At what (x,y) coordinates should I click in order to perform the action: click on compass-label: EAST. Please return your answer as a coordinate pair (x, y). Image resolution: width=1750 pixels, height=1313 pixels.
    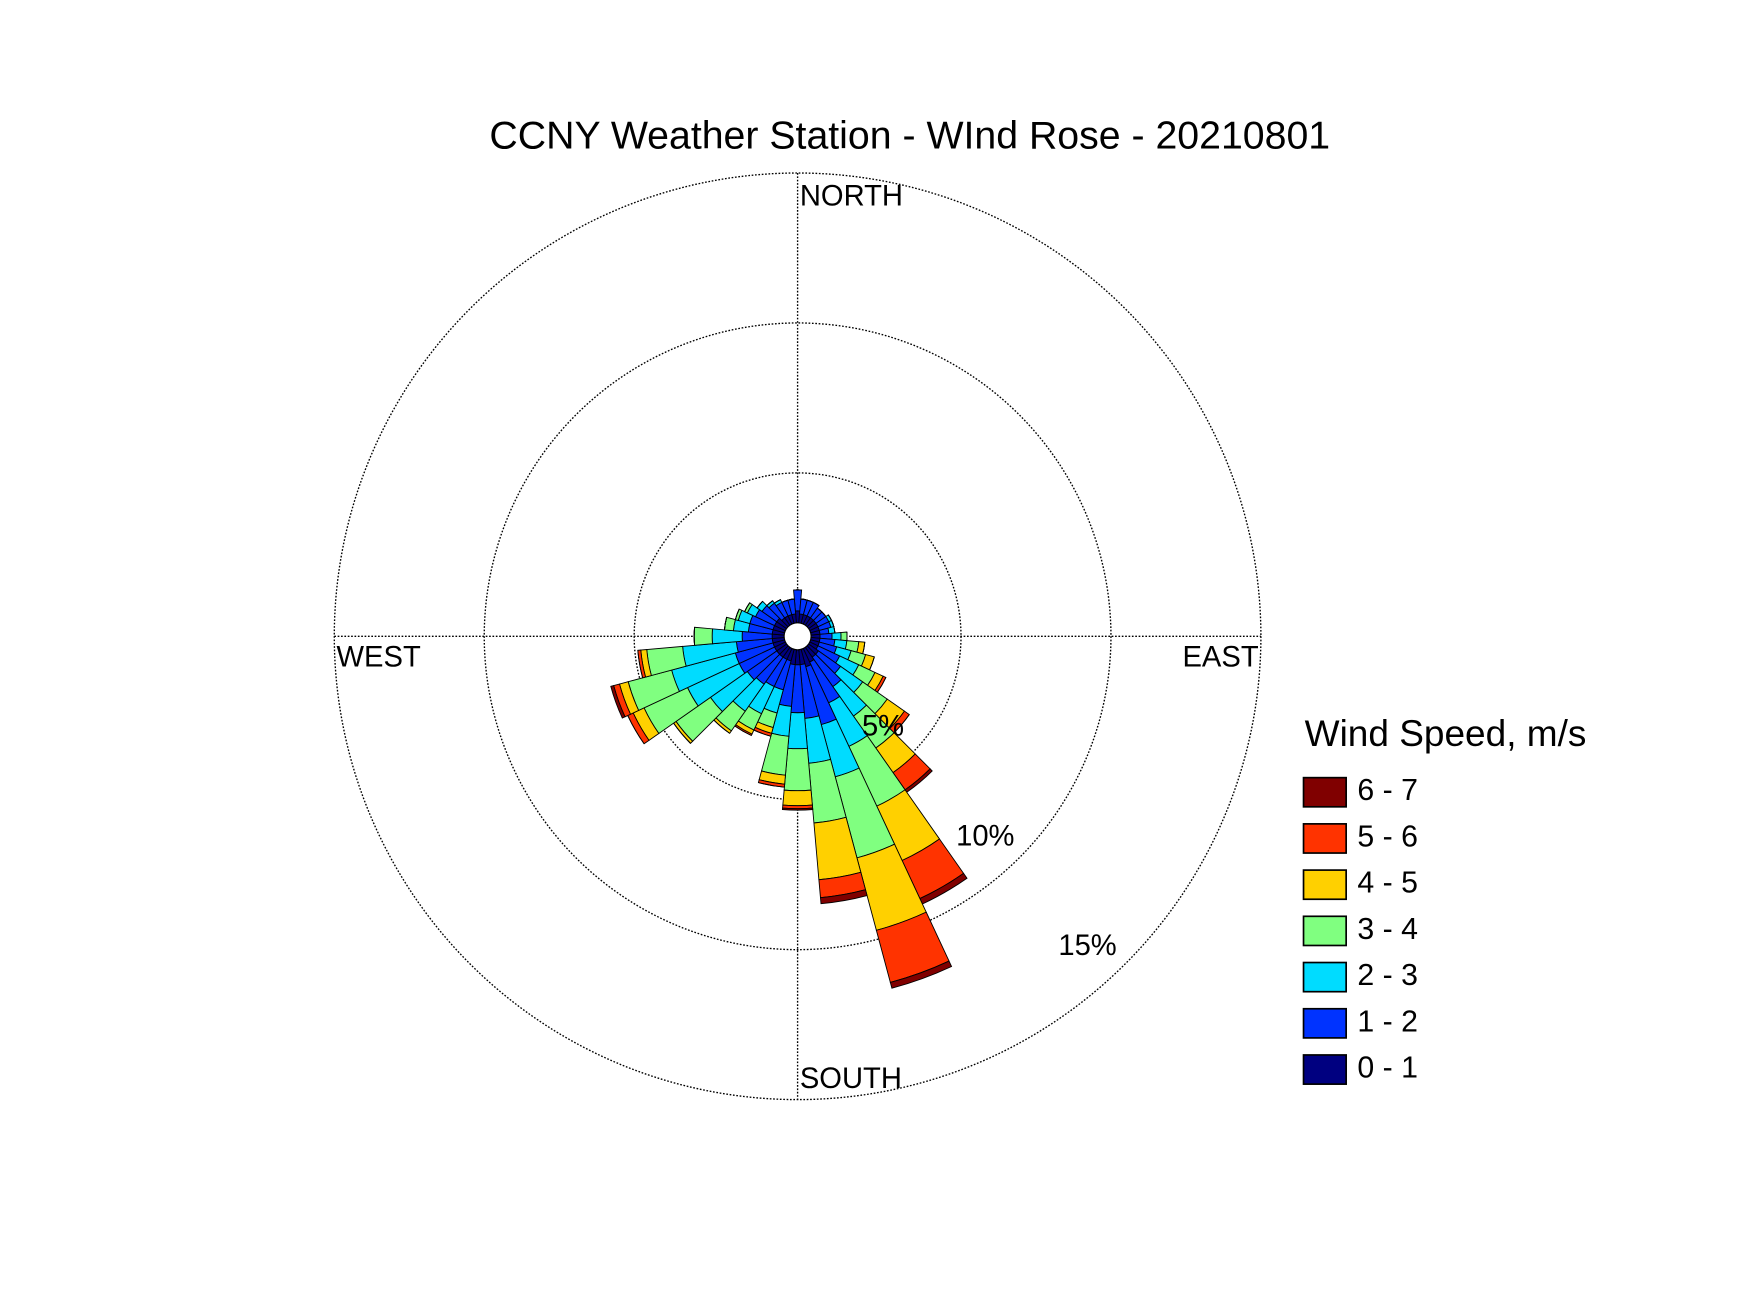
    Looking at the image, I should click on (1220, 657).